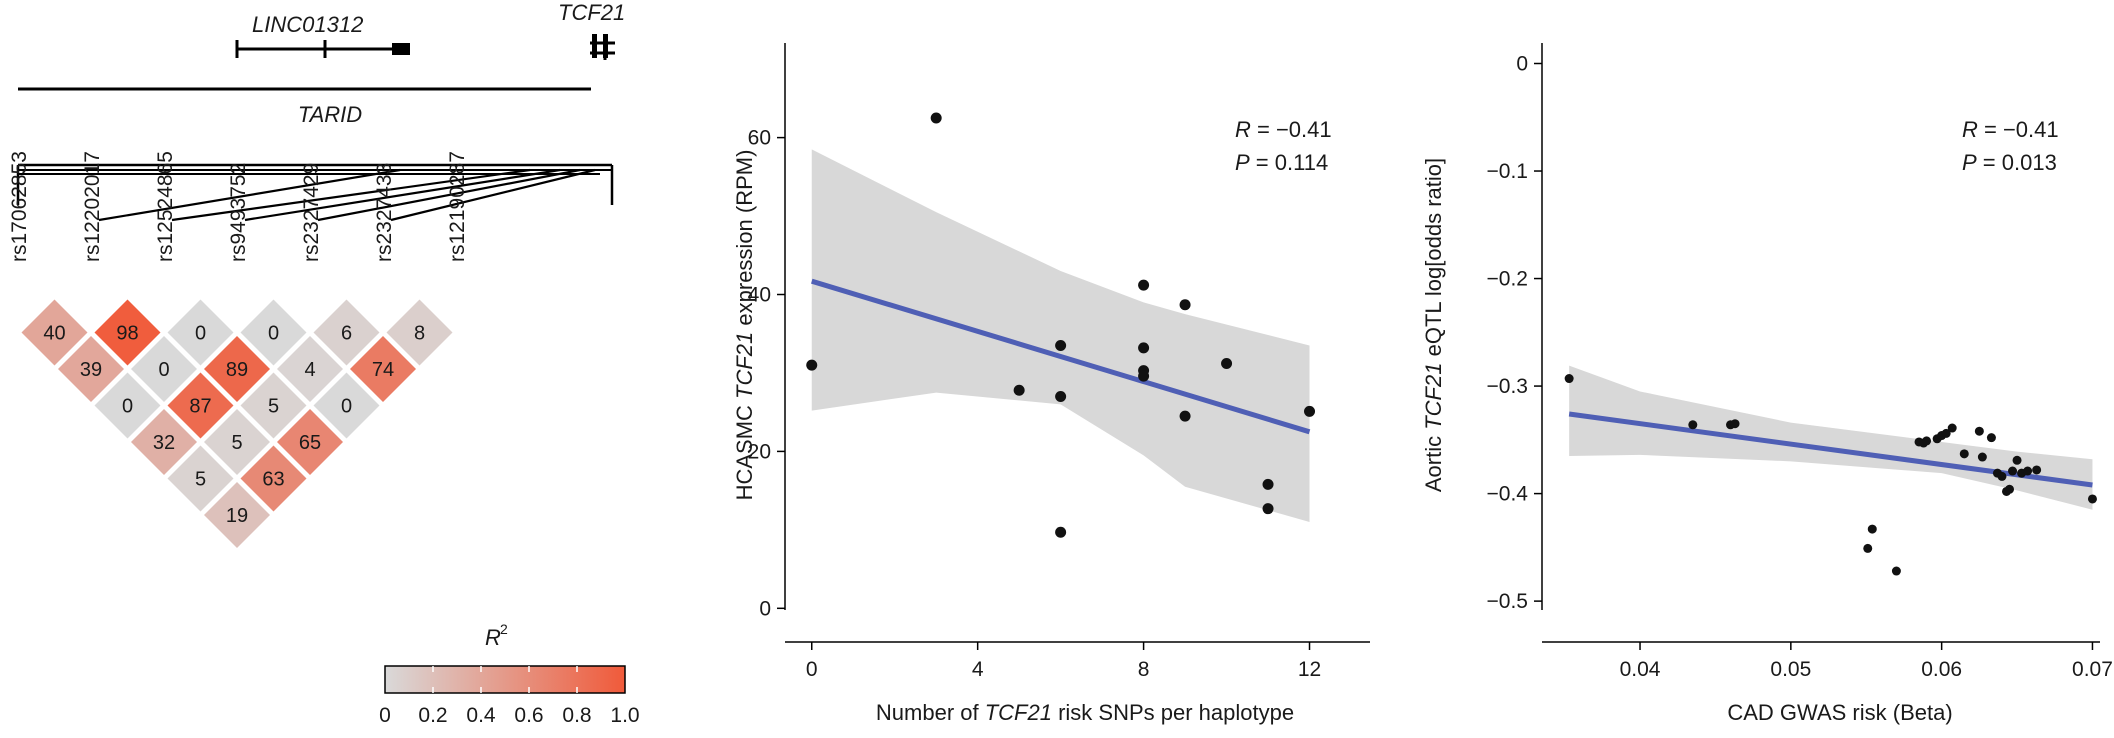 The height and width of the screenshot is (738, 2114). I want to click on ld-cell-value: 63, so click(273, 480).